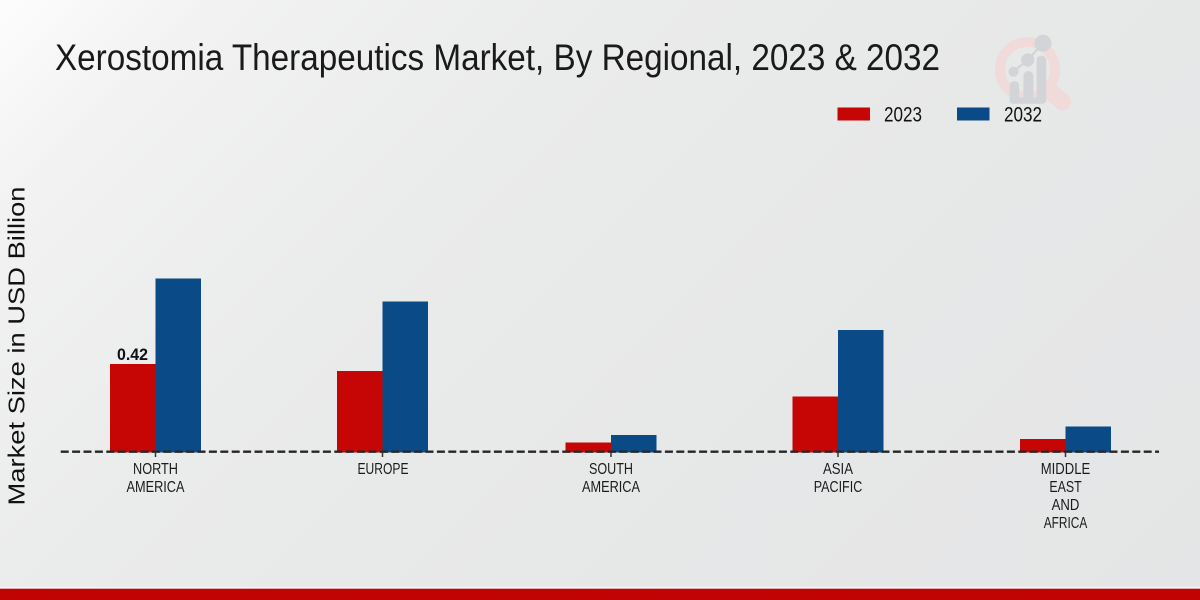  Describe the element at coordinates (1023, 115) in the screenshot. I see `svg-text: 2032` at that location.